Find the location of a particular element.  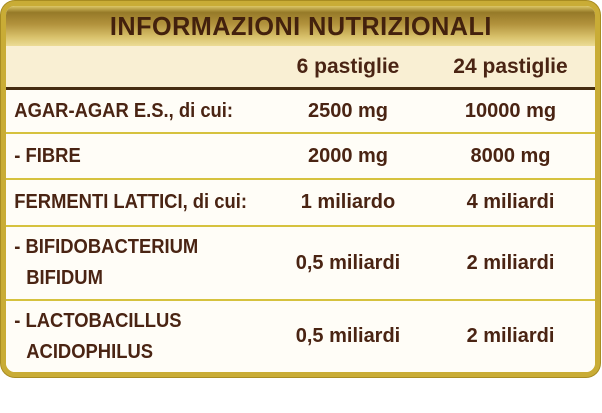

row-value-24: 8000 mg is located at coordinates (510, 155).